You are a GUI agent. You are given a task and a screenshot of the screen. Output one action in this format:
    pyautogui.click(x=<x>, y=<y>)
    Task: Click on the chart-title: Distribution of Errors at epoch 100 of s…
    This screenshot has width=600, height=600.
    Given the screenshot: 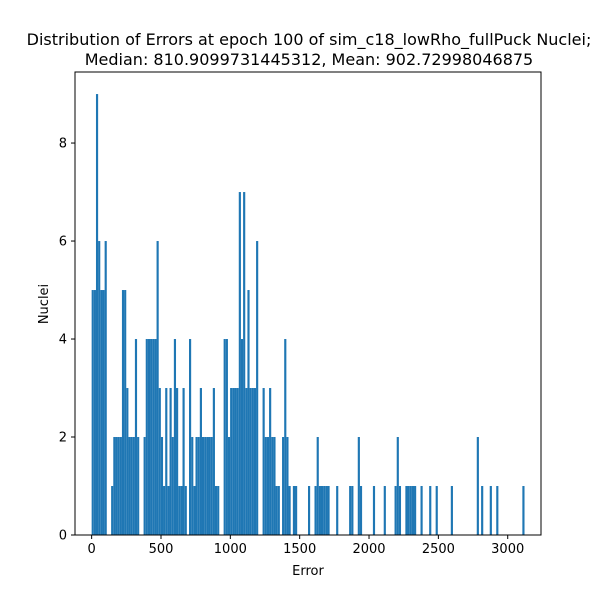 What is the action you would take?
    pyautogui.click(x=309, y=40)
    